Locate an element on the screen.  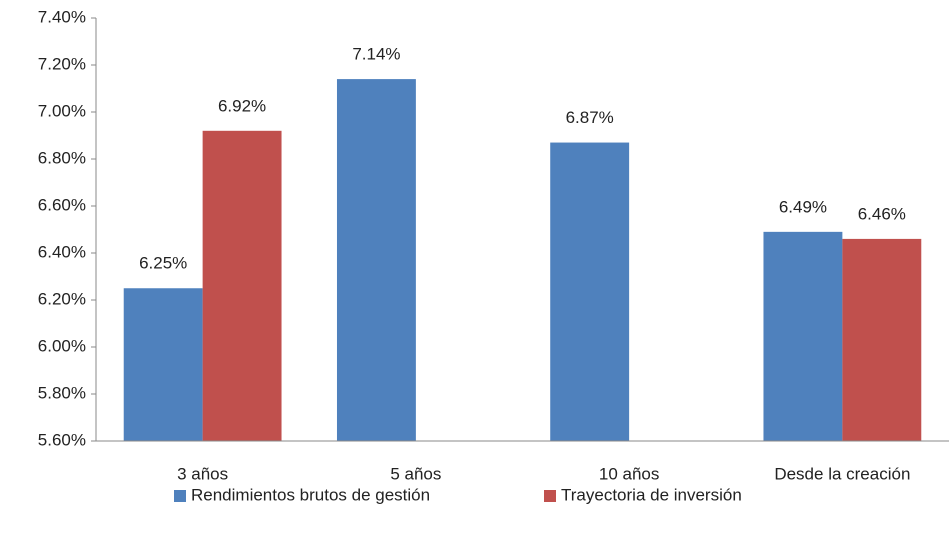
y-tick-label: 5.80% is located at coordinates (62, 392).